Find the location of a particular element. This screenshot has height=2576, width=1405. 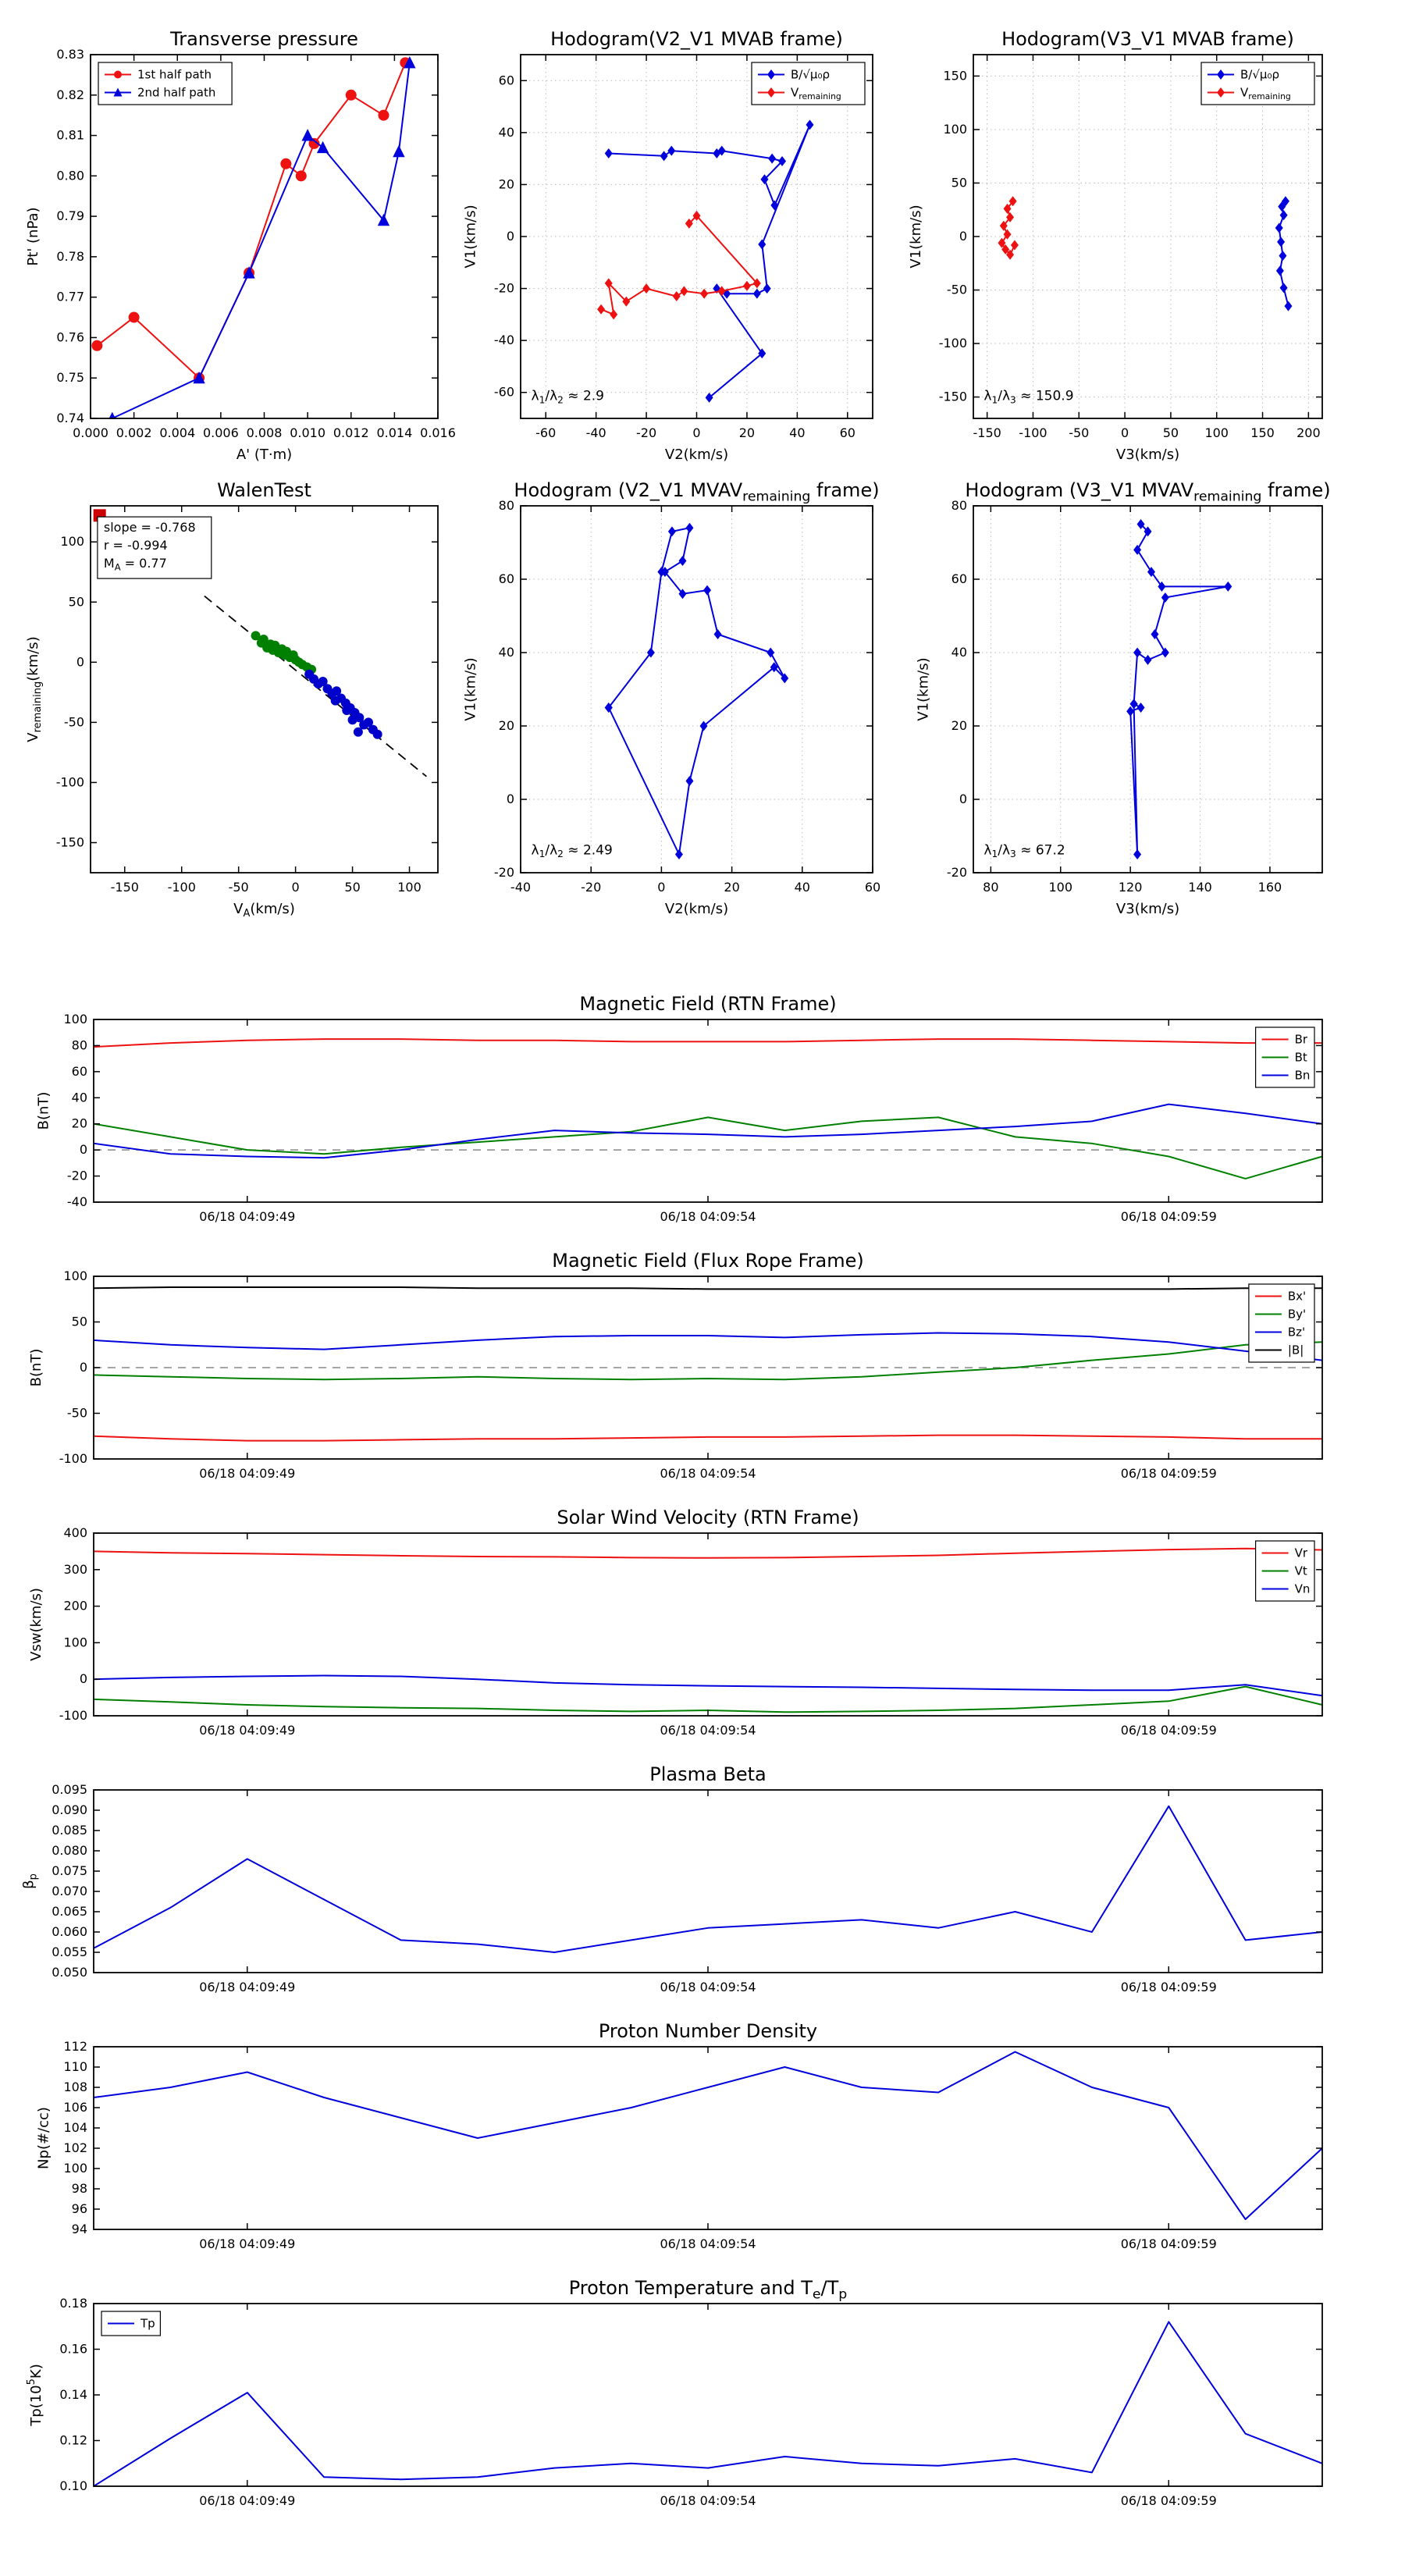

y-axis-label: V1(km/s) is located at coordinates (471, 688).